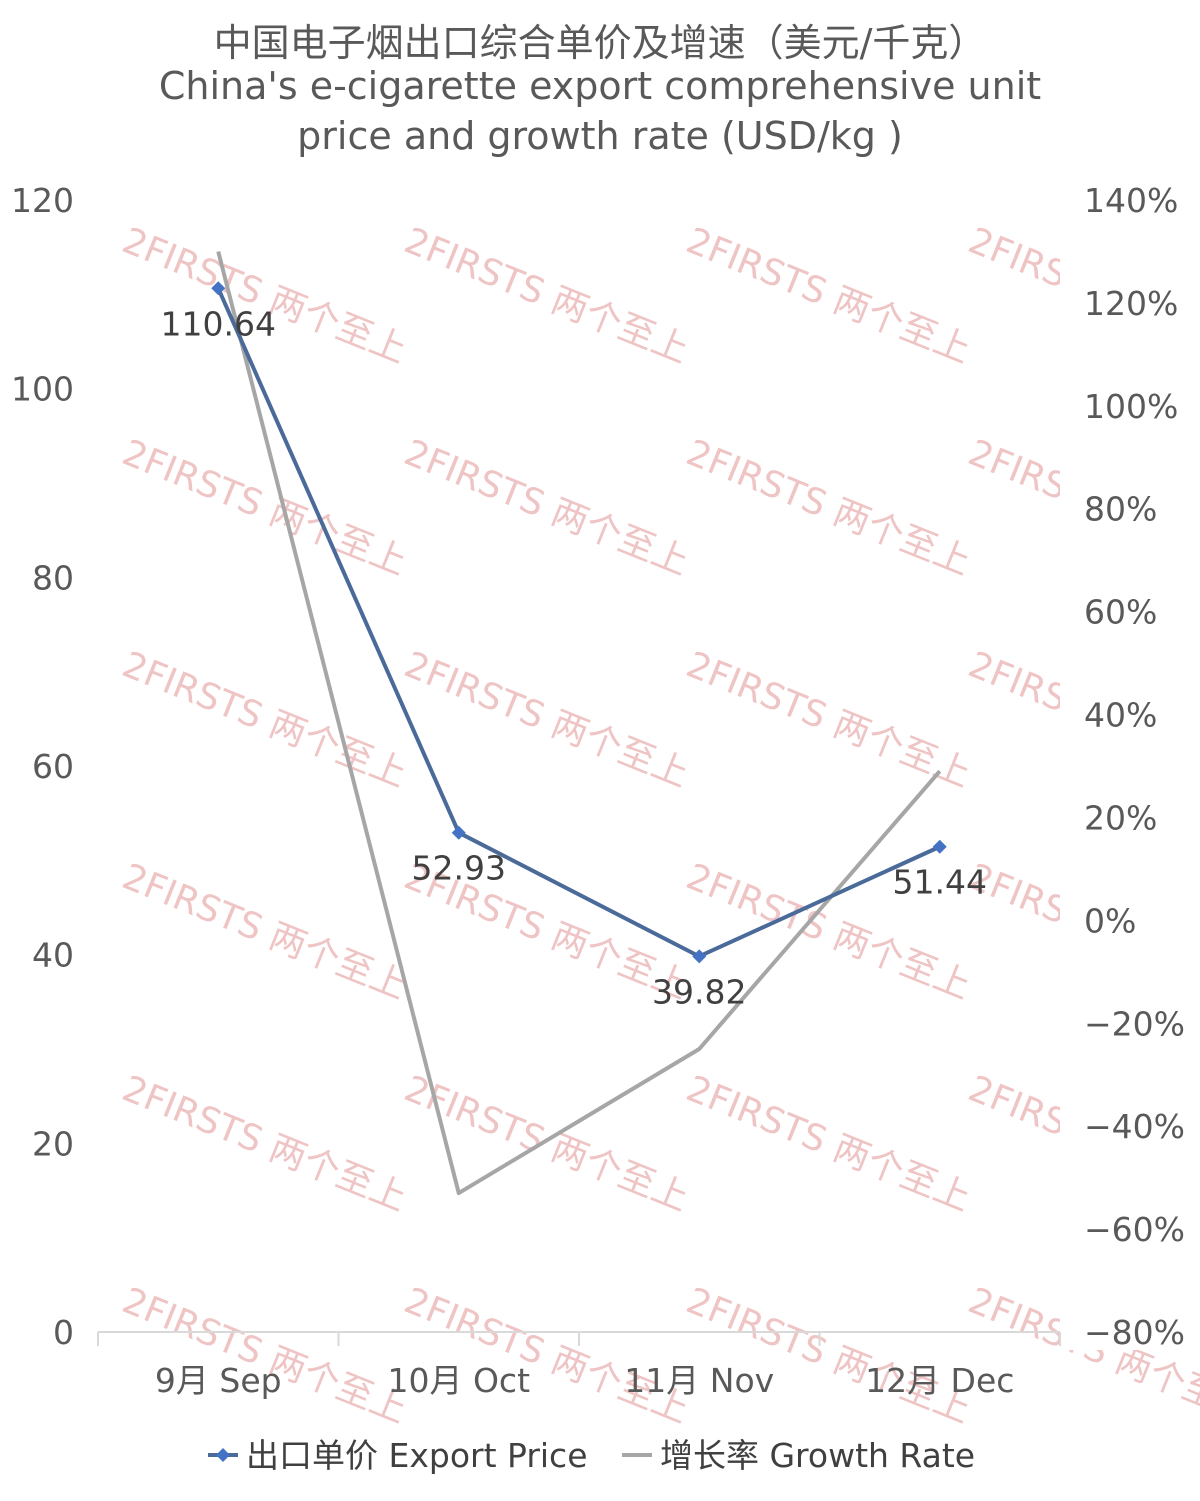 This screenshot has width=1200, height=1501. I want to click on watermark-1: 2FIRSTS 两个至上, so click(547, 295).